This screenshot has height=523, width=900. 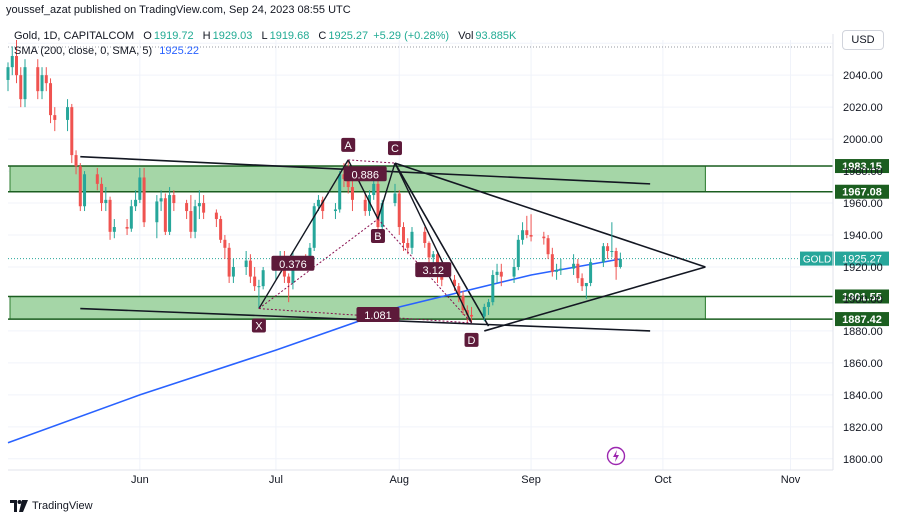 I want to click on symbol-tag, so click(x=817, y=258).